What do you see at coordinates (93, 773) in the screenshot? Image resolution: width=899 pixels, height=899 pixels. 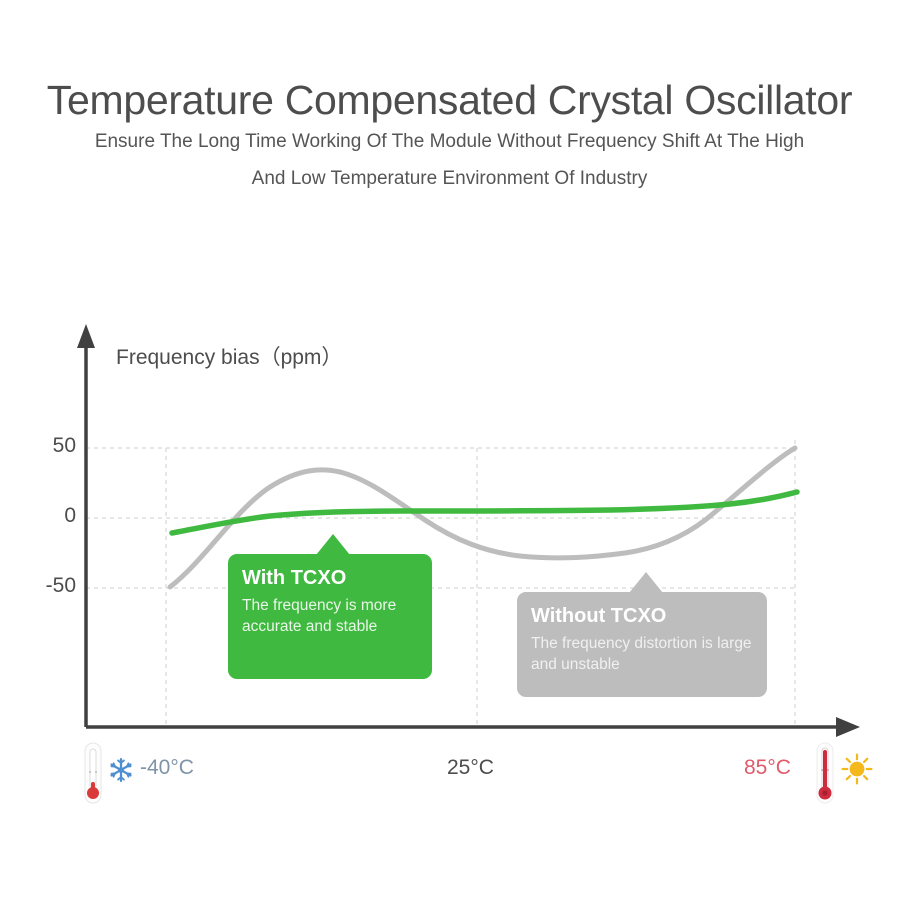 I see `thermometer-cold-icon` at bounding box center [93, 773].